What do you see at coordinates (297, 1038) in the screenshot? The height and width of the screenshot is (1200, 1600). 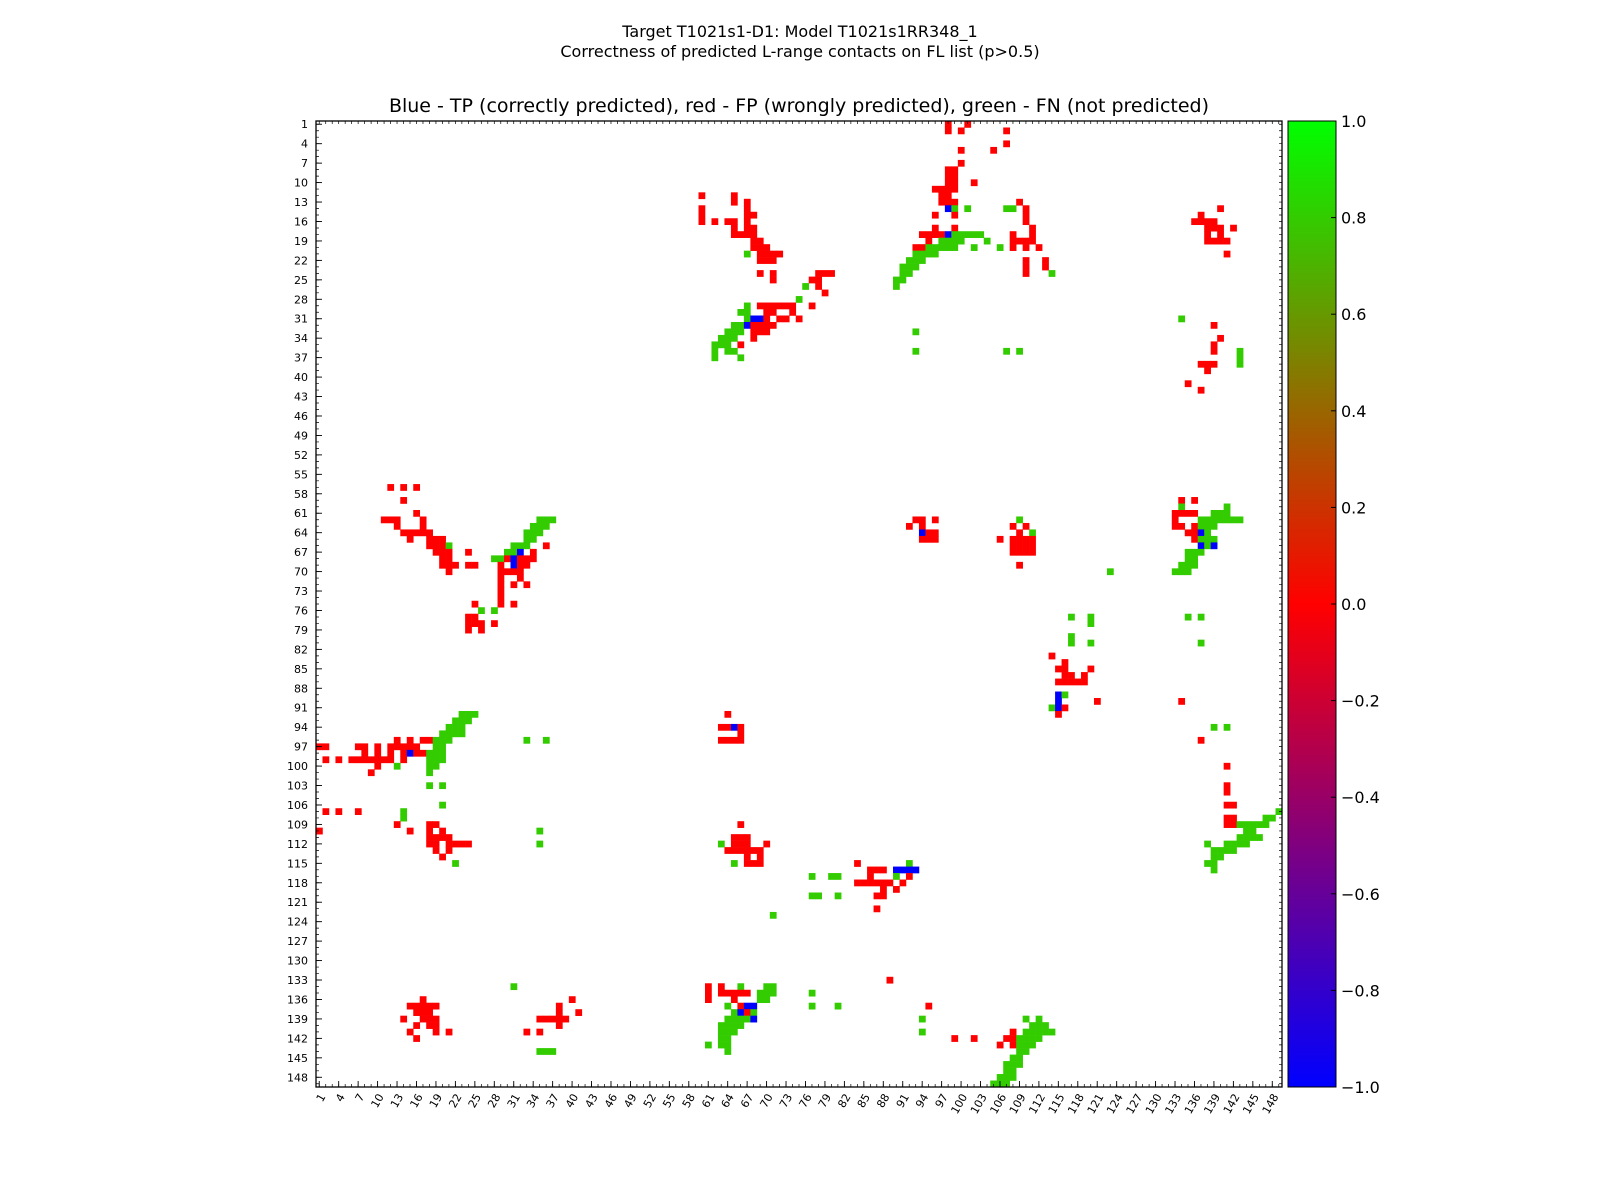 I see `y-tick-label: 142` at bounding box center [297, 1038].